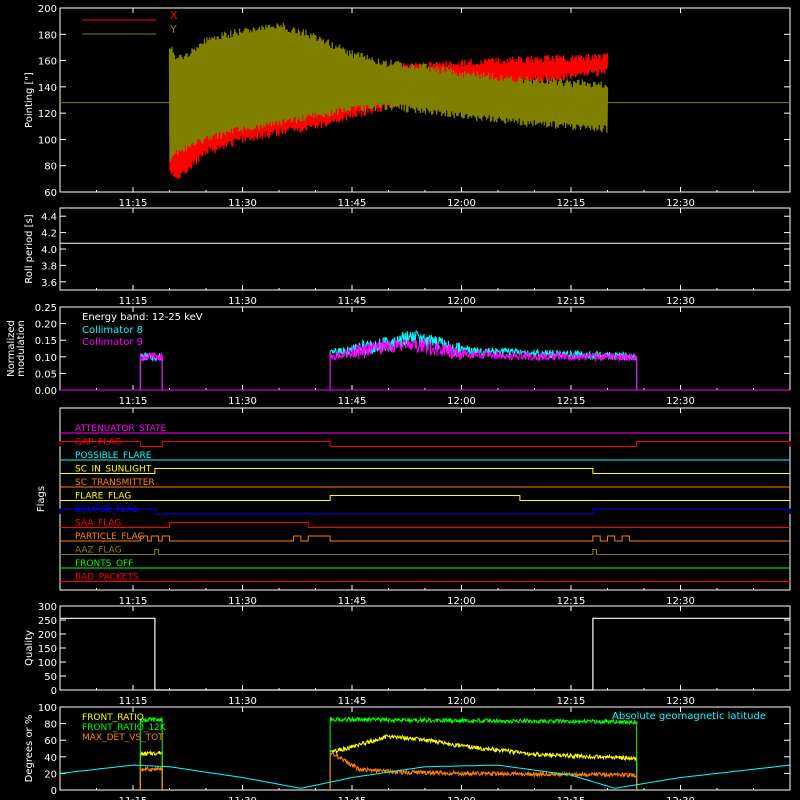 The image size is (800, 800). What do you see at coordinates (461, 301) in the screenshot?
I see `roll-xtick-label: 12:00` at bounding box center [461, 301].